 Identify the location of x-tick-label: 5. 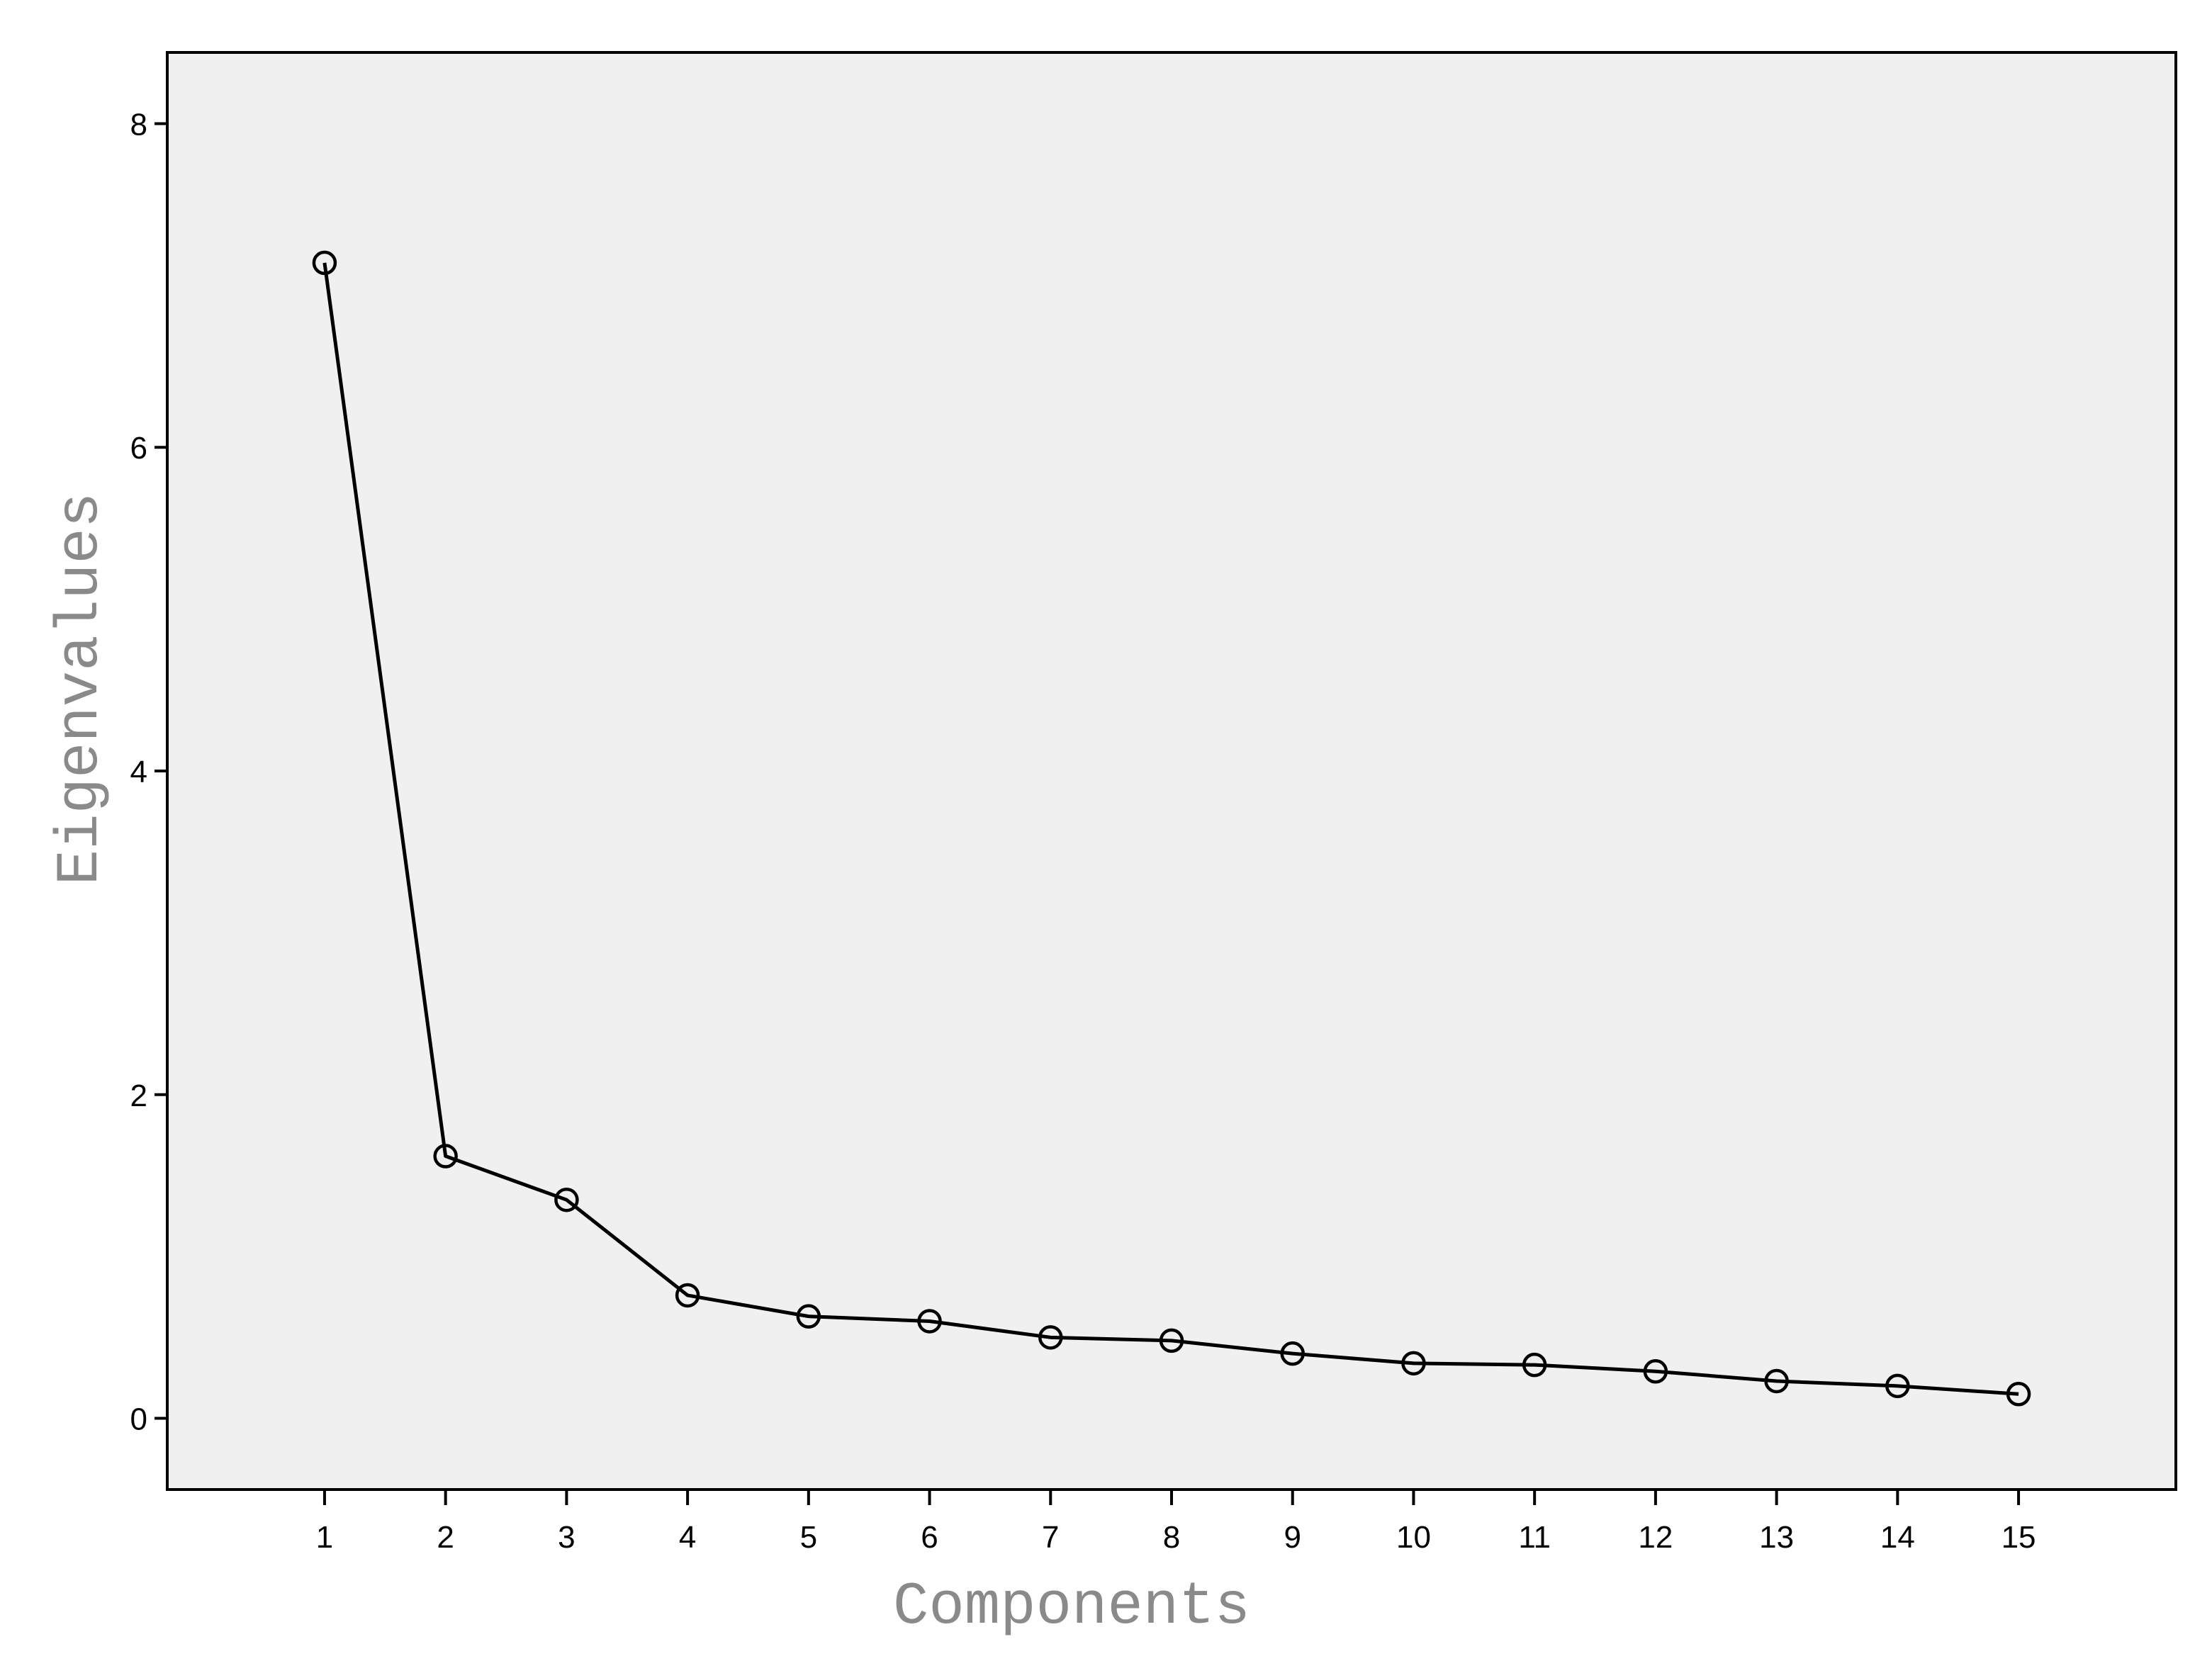
(808, 1538).